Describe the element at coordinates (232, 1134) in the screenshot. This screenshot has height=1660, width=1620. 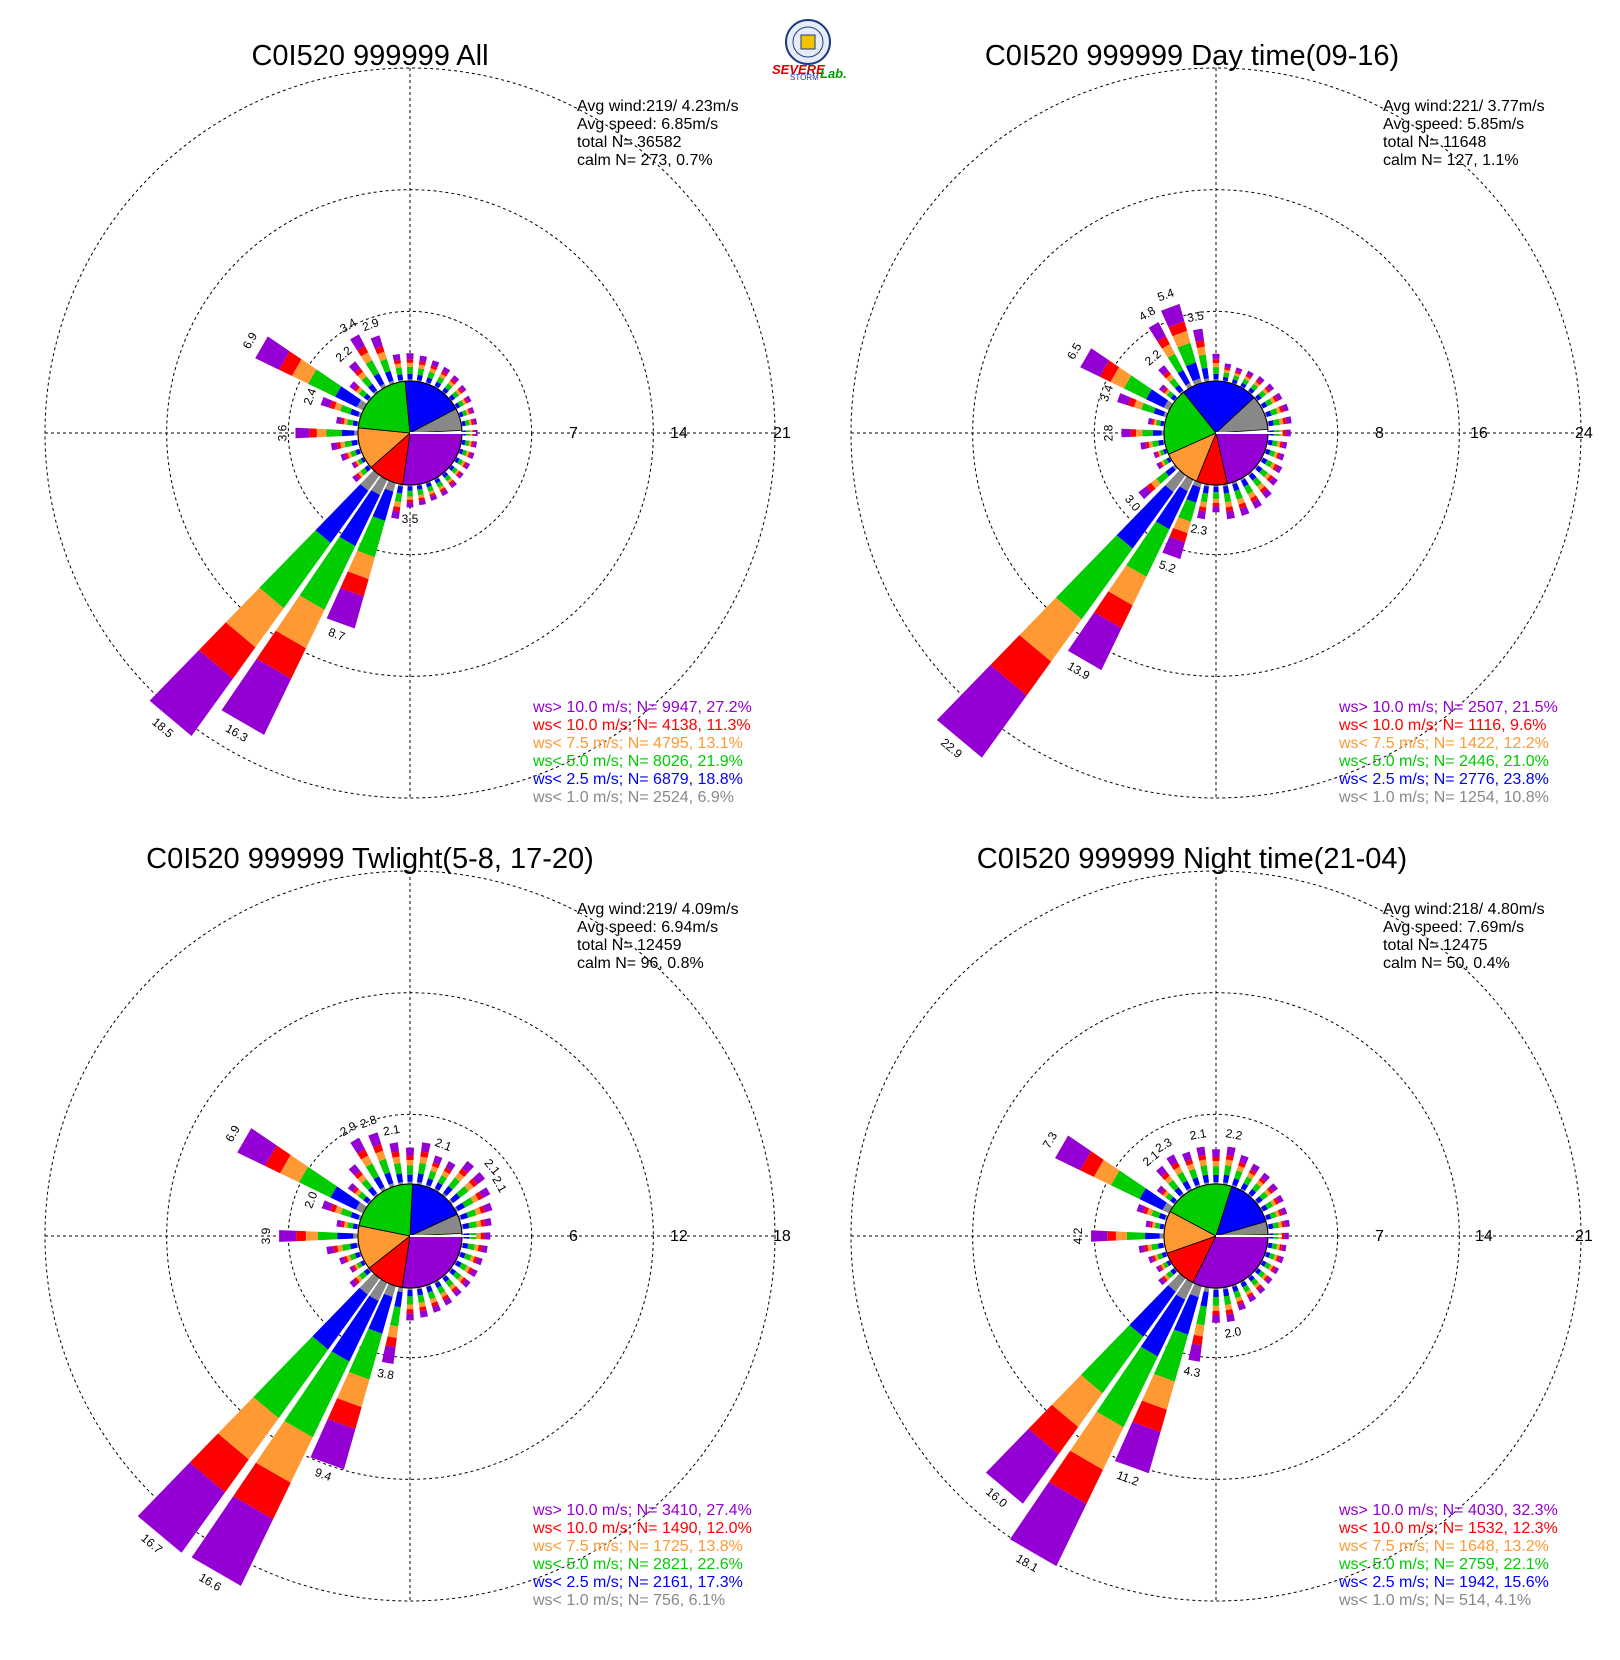
I see `bar-label-300: 6.9` at that location.